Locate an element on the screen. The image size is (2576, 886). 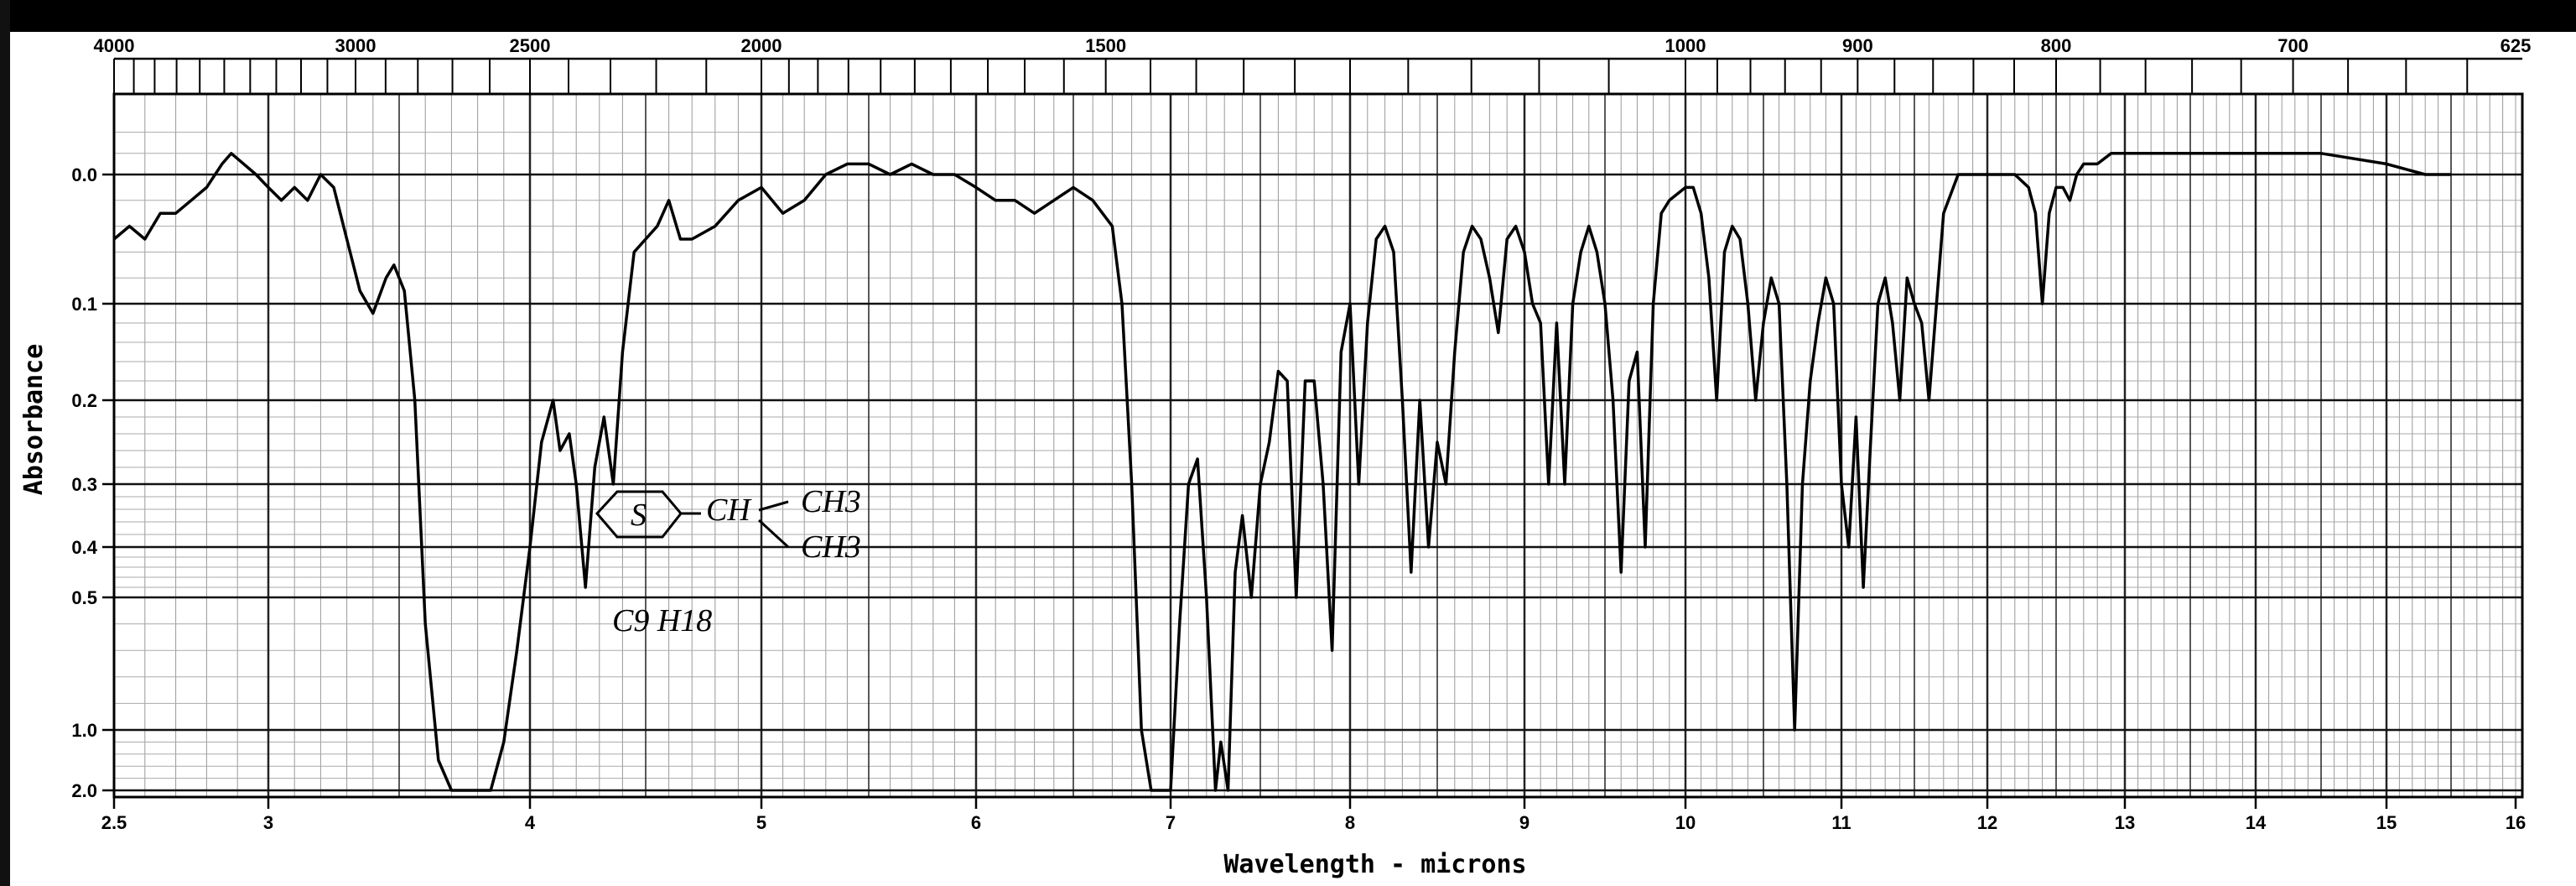
x-tick-label: 3 is located at coordinates (268, 822).